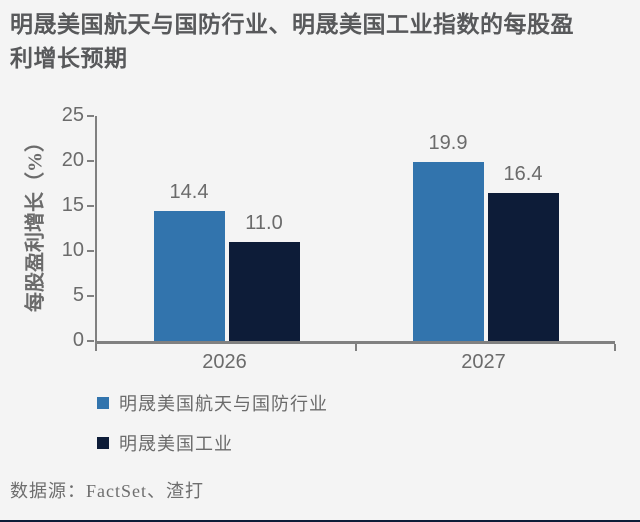 The width and height of the screenshot is (640, 522). I want to click on legend-label: 明晟美国工业, so click(176, 444).